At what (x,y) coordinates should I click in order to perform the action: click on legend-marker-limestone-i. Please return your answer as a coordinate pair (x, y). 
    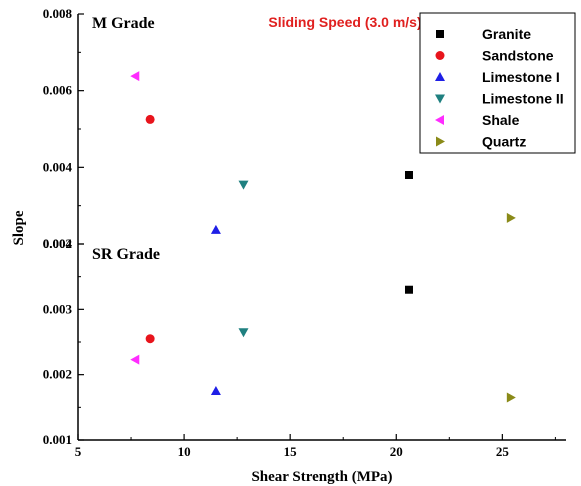
    Looking at the image, I should click on (440, 76).